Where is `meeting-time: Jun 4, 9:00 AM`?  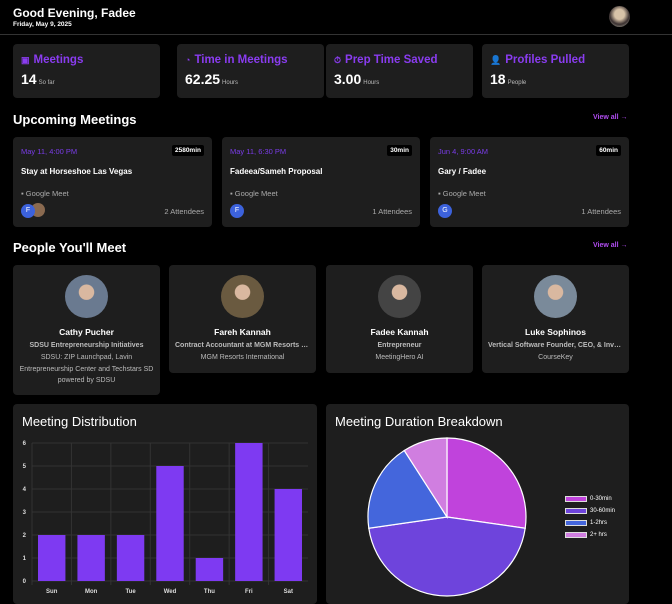
meeting-time: Jun 4, 9:00 AM is located at coordinates (463, 151).